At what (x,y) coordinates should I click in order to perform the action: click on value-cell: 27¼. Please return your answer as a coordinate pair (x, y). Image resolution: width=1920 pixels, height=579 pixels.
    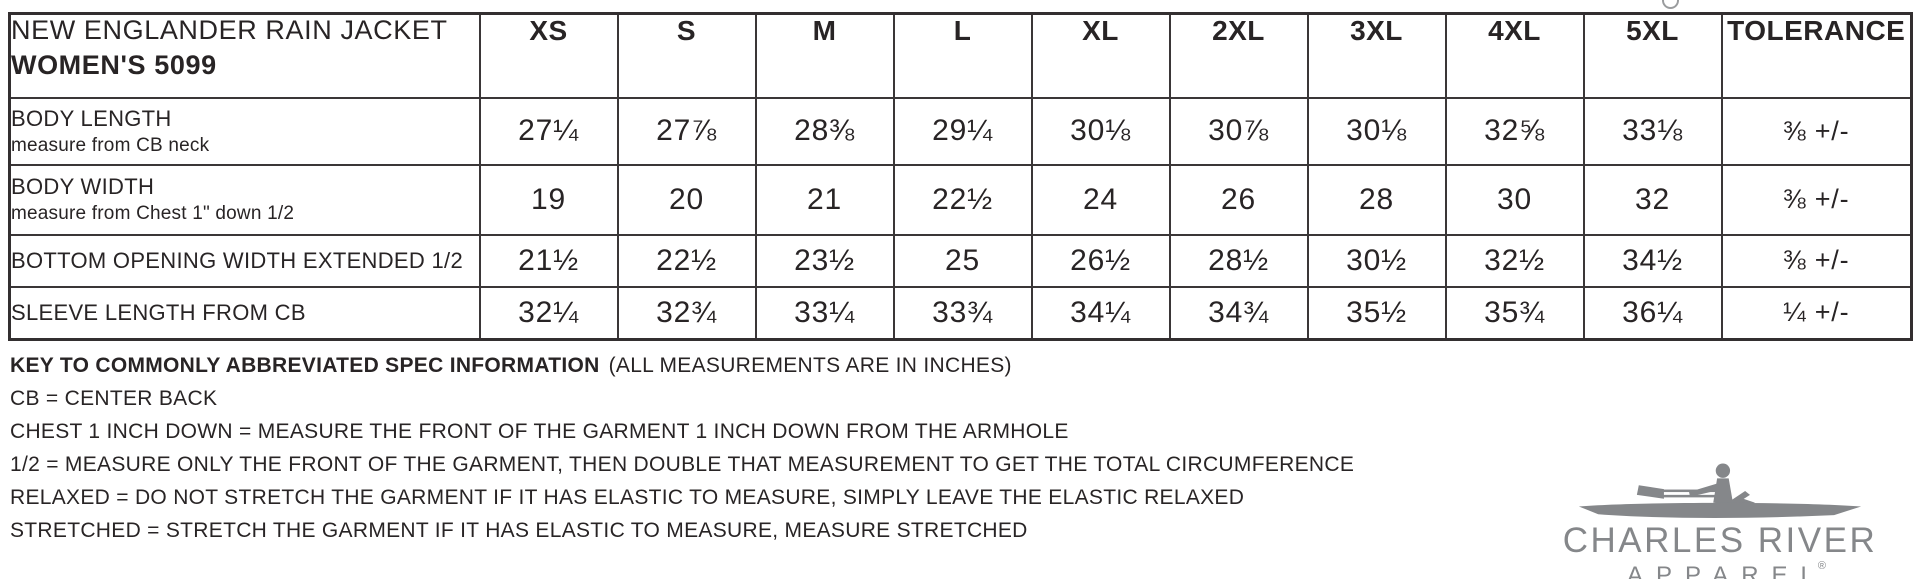
    Looking at the image, I should click on (548, 131).